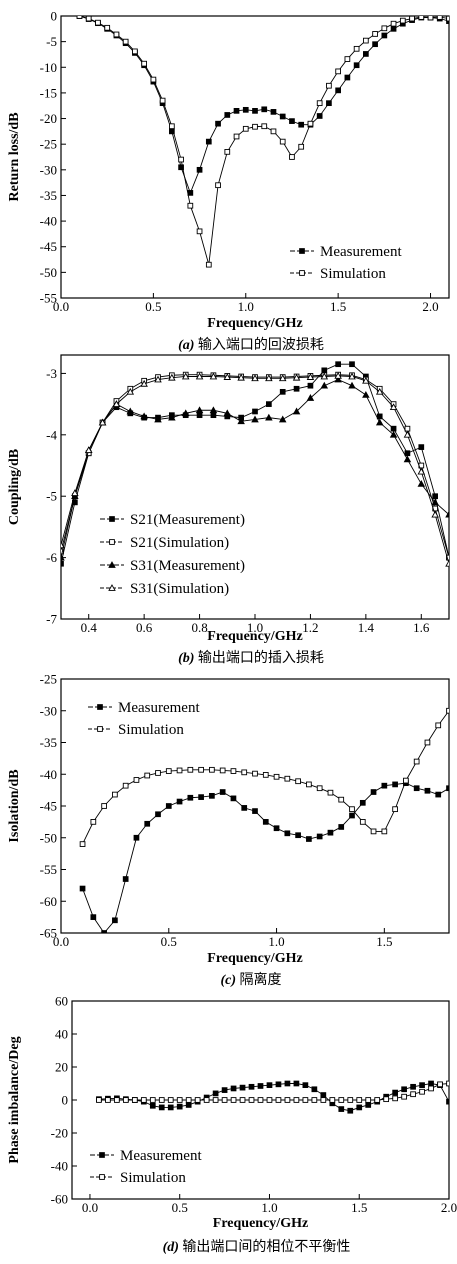  I want to click on y-tick-label: -50, so click(48, 837).